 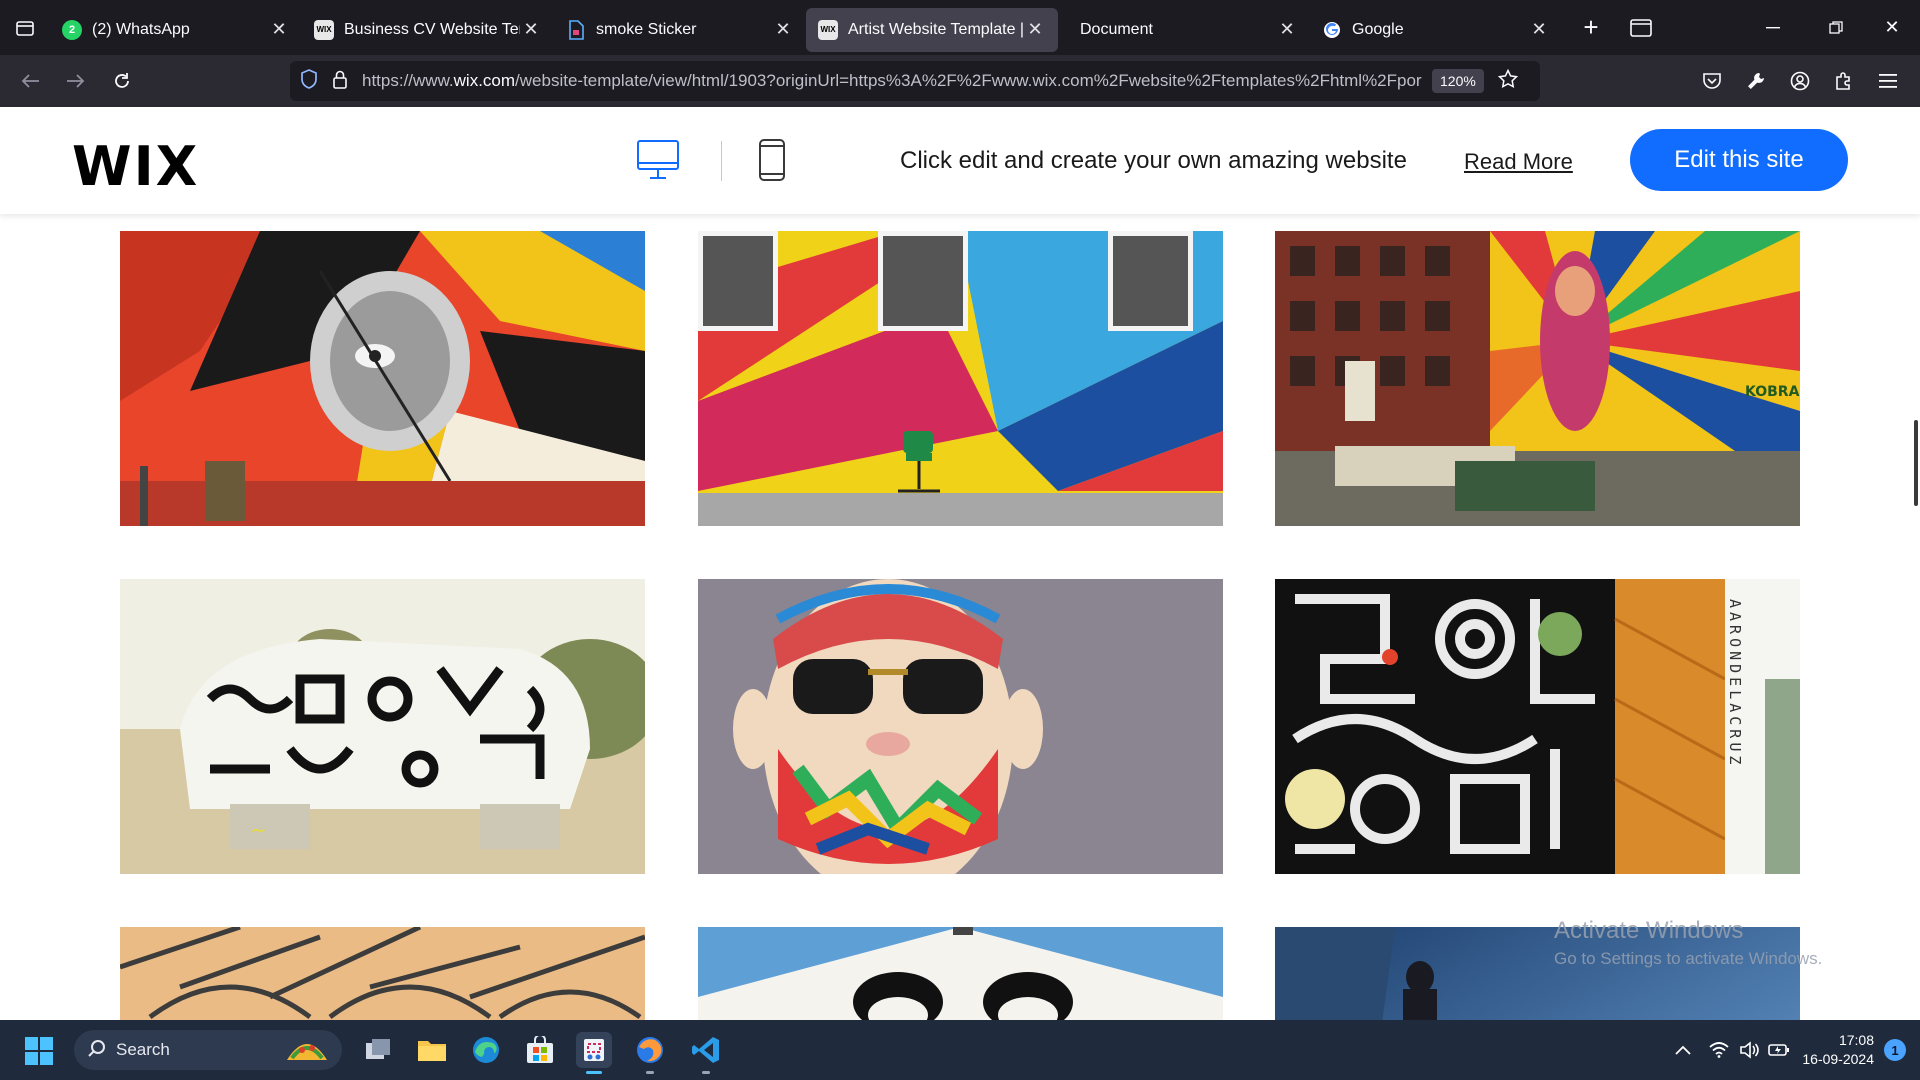 What do you see at coordinates (1779, 1050) in the screenshot?
I see `battery-icon` at bounding box center [1779, 1050].